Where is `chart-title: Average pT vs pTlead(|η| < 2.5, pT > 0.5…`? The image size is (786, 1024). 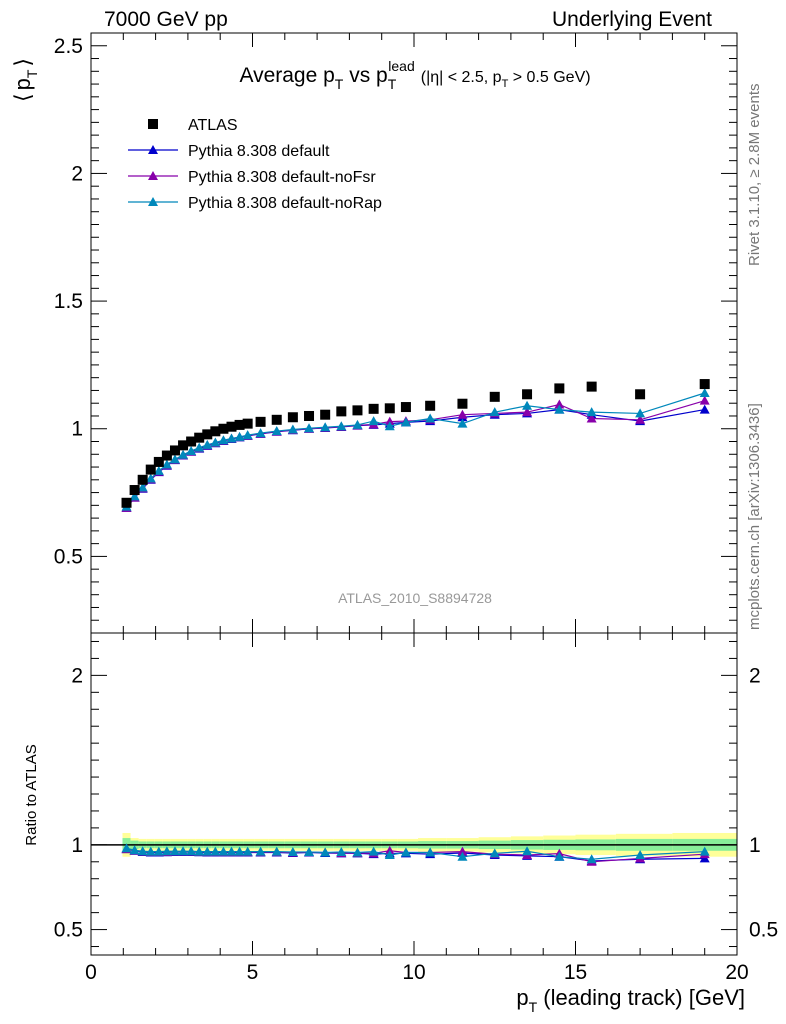
chart-title: Average pT vs pTlead(|η| < 2.5, pT > 0.5… is located at coordinates (414, 75).